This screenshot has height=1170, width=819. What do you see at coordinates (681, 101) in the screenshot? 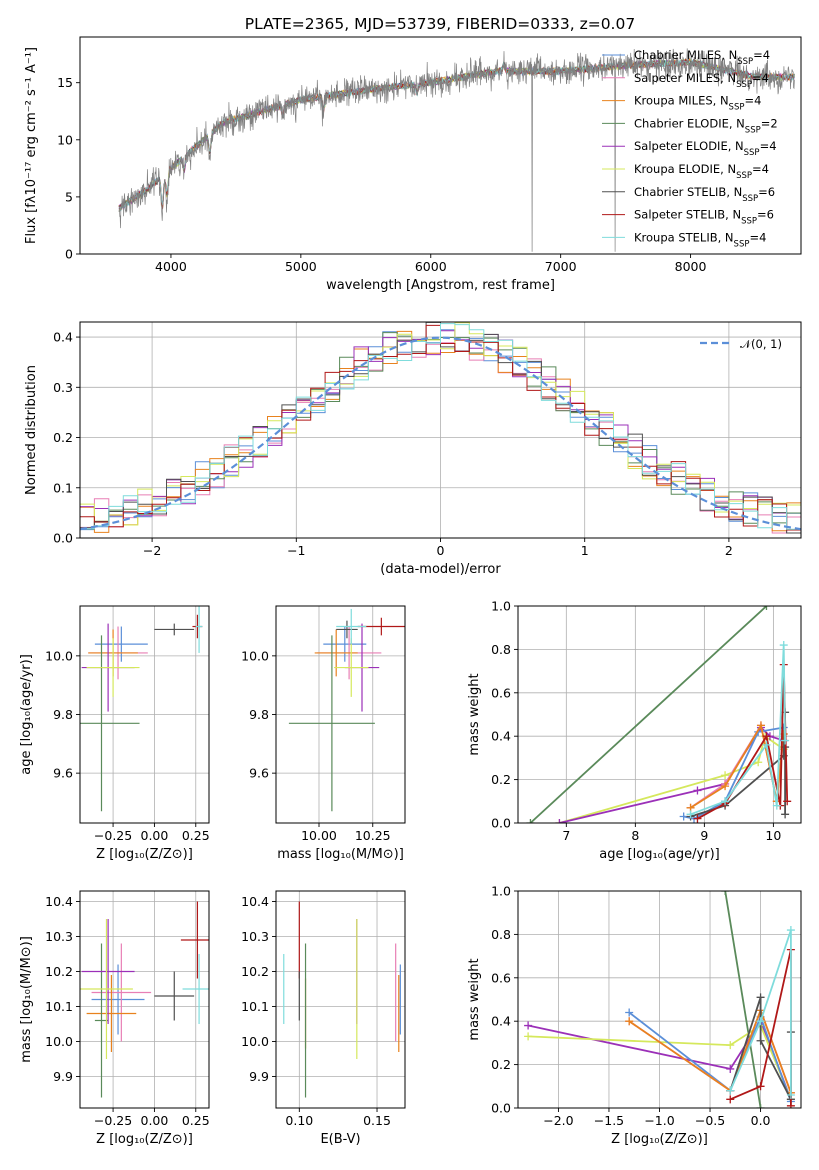
I see `legend-label: Kroupa MILES, N` at bounding box center [681, 101].